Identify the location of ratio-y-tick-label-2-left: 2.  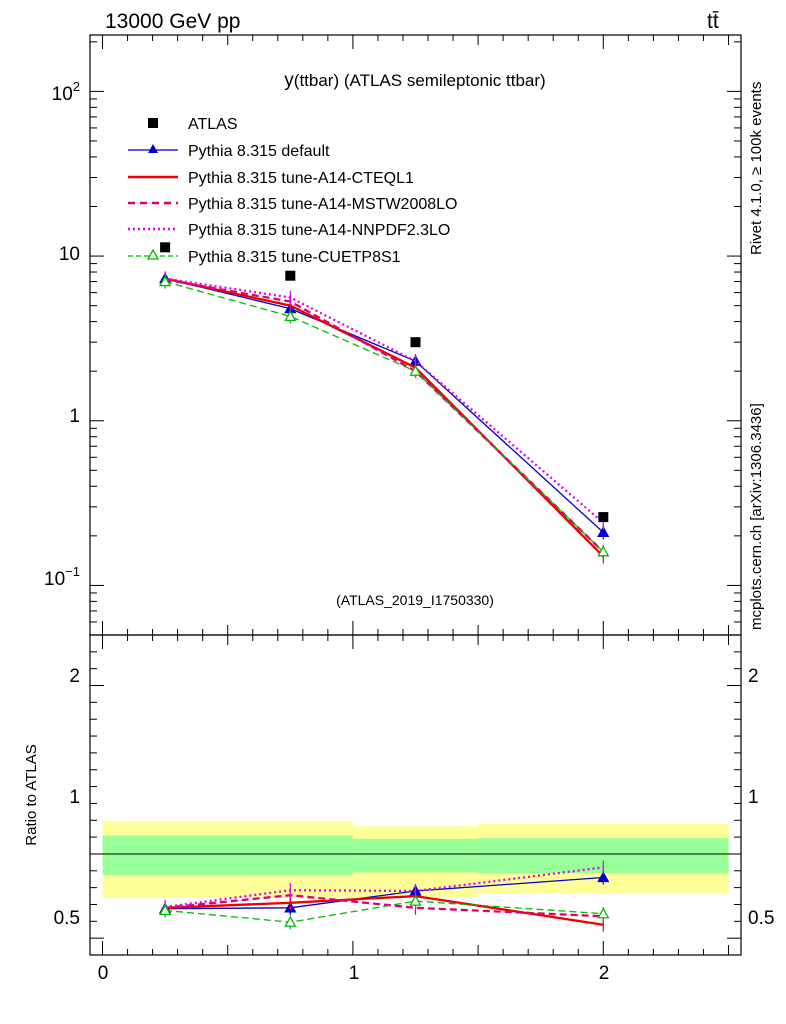
(74, 676).